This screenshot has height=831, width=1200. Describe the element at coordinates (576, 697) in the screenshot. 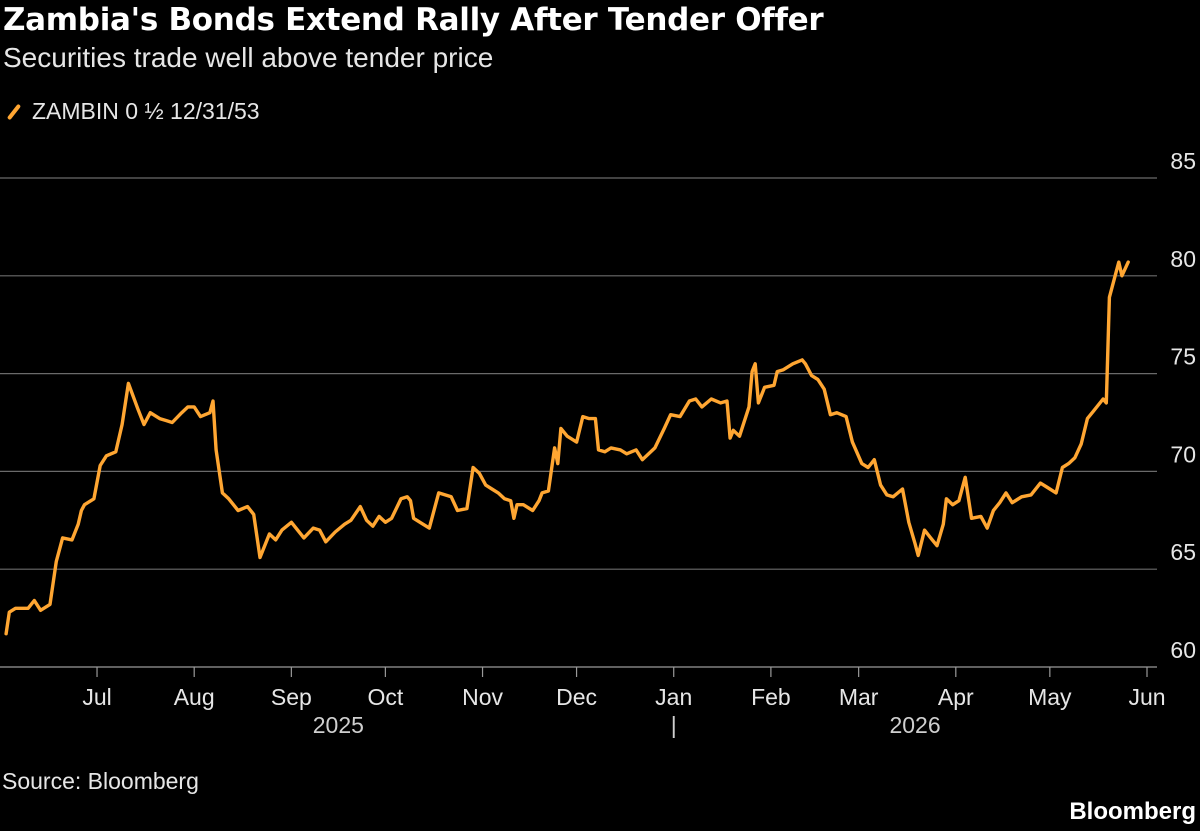

I see `x-tick-label: Dec` at that location.